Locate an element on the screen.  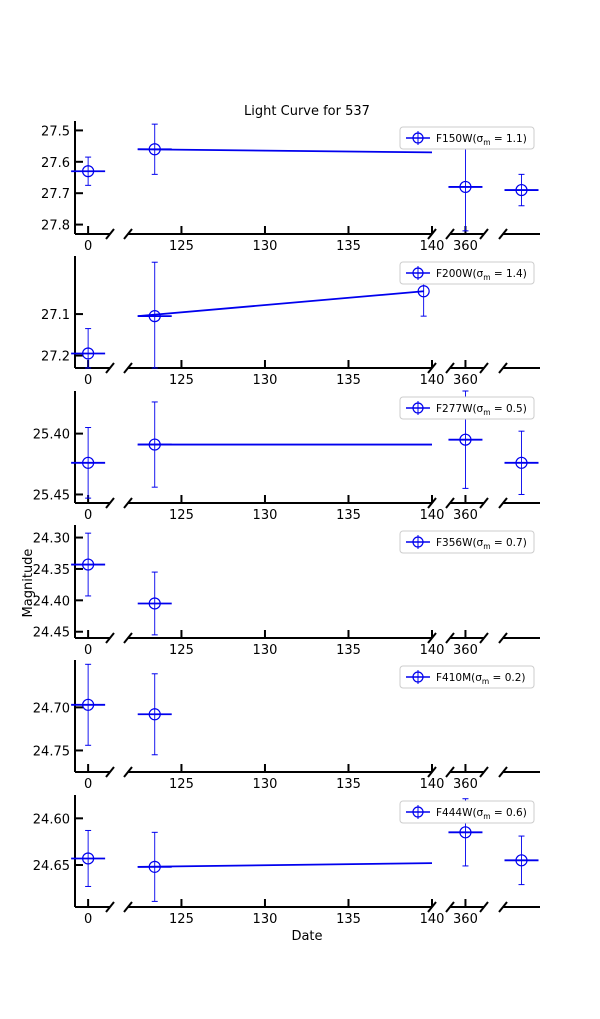
legend: F200W(σm = 1.4) is located at coordinates (467, 273).